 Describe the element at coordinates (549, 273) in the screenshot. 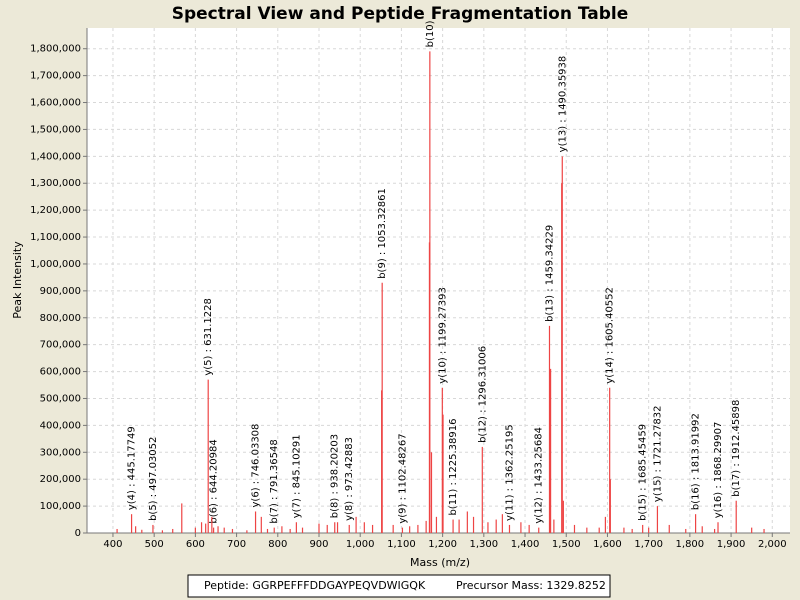

I see `peak-label: b(13) : 1459.34229` at that location.